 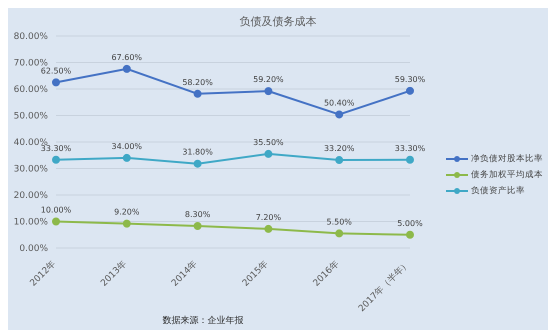 What do you see at coordinates (198, 152) in the screenshot?
I see `data-label: 31.80%` at bounding box center [198, 152].